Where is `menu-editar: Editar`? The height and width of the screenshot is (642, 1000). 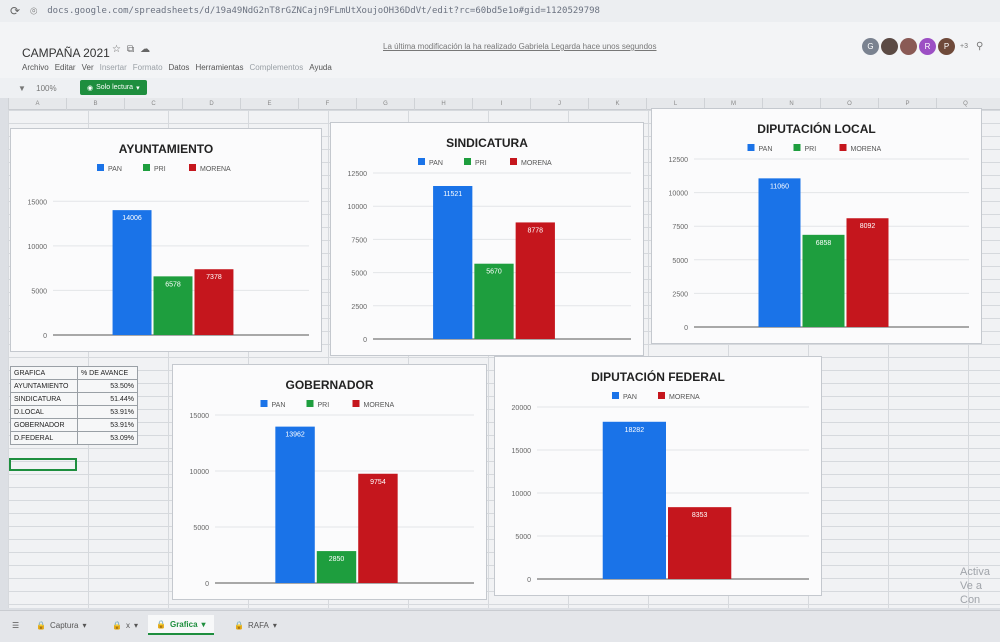 menu-editar: Editar is located at coordinates (65, 67).